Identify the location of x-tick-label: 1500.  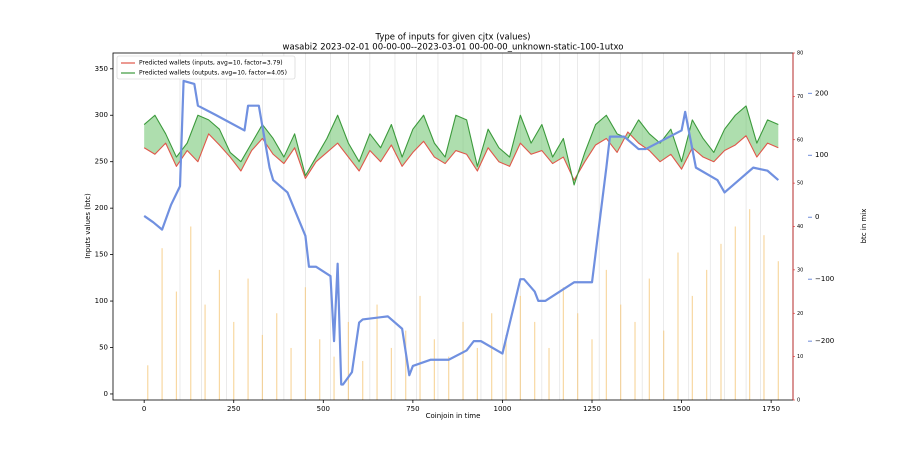
(682, 409).